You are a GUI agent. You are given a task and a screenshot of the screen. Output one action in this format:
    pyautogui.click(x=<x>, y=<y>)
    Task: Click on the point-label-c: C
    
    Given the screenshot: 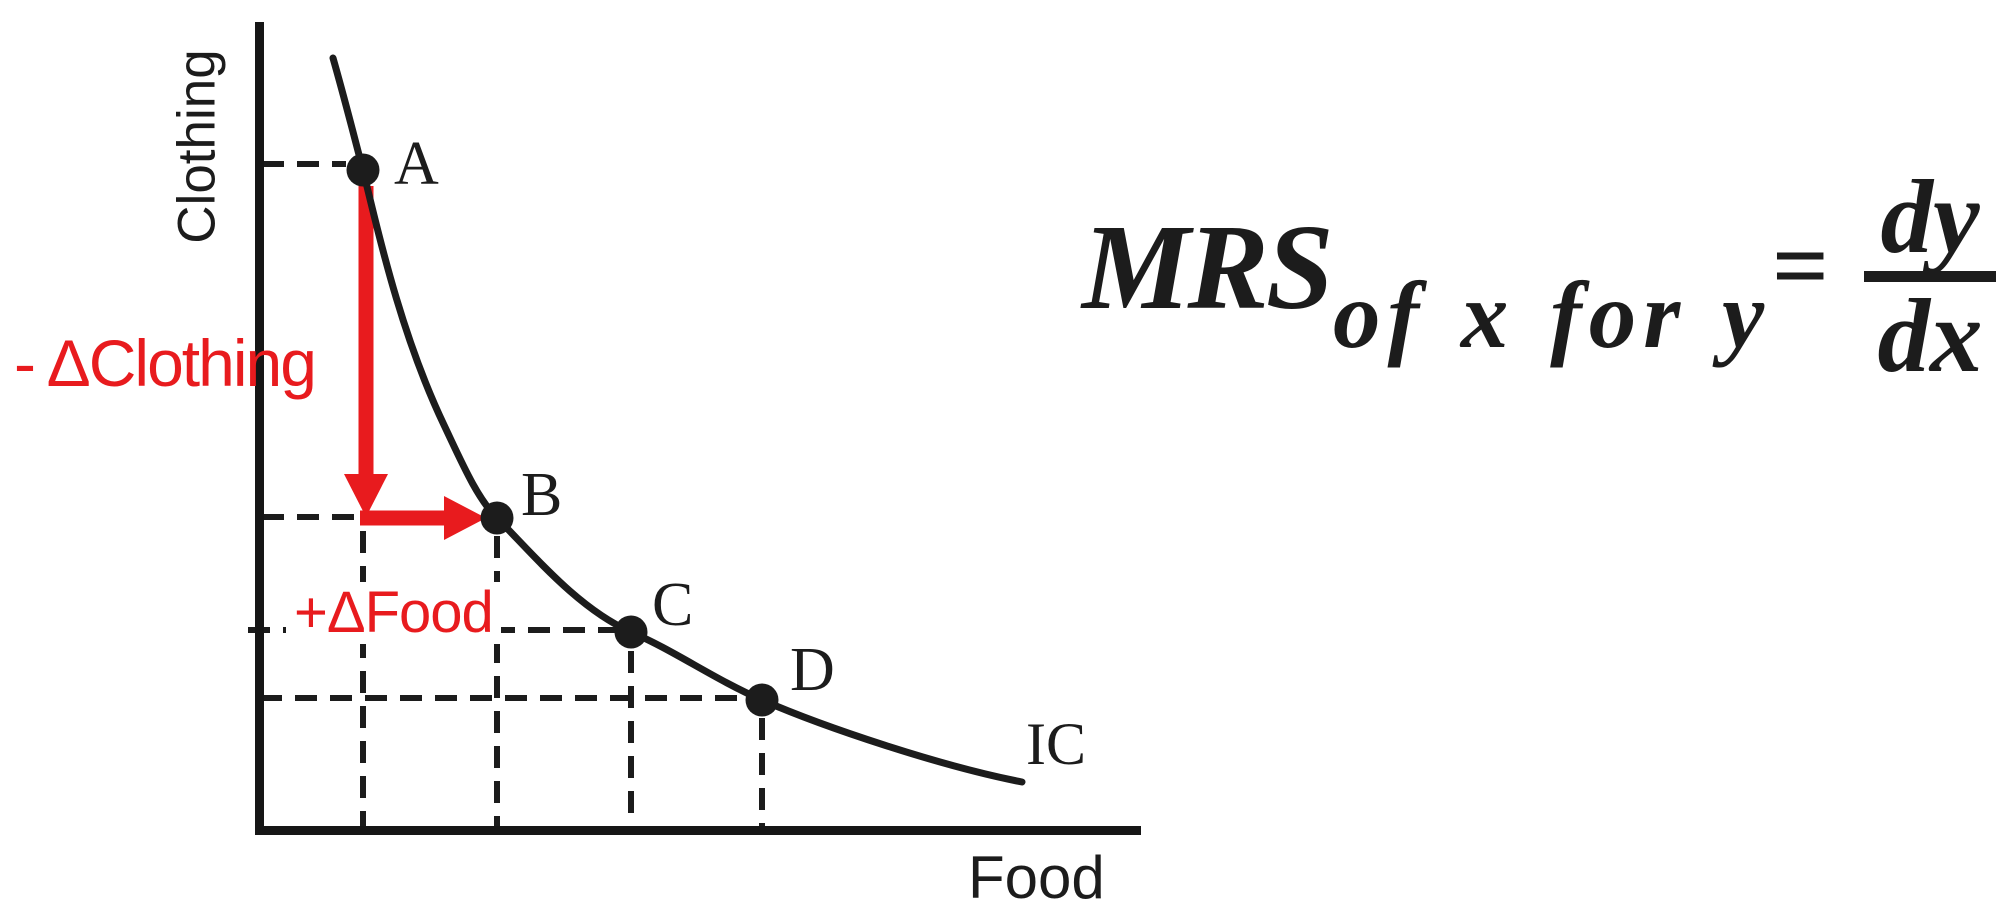 What is the action you would take?
    pyautogui.click(x=673, y=605)
    